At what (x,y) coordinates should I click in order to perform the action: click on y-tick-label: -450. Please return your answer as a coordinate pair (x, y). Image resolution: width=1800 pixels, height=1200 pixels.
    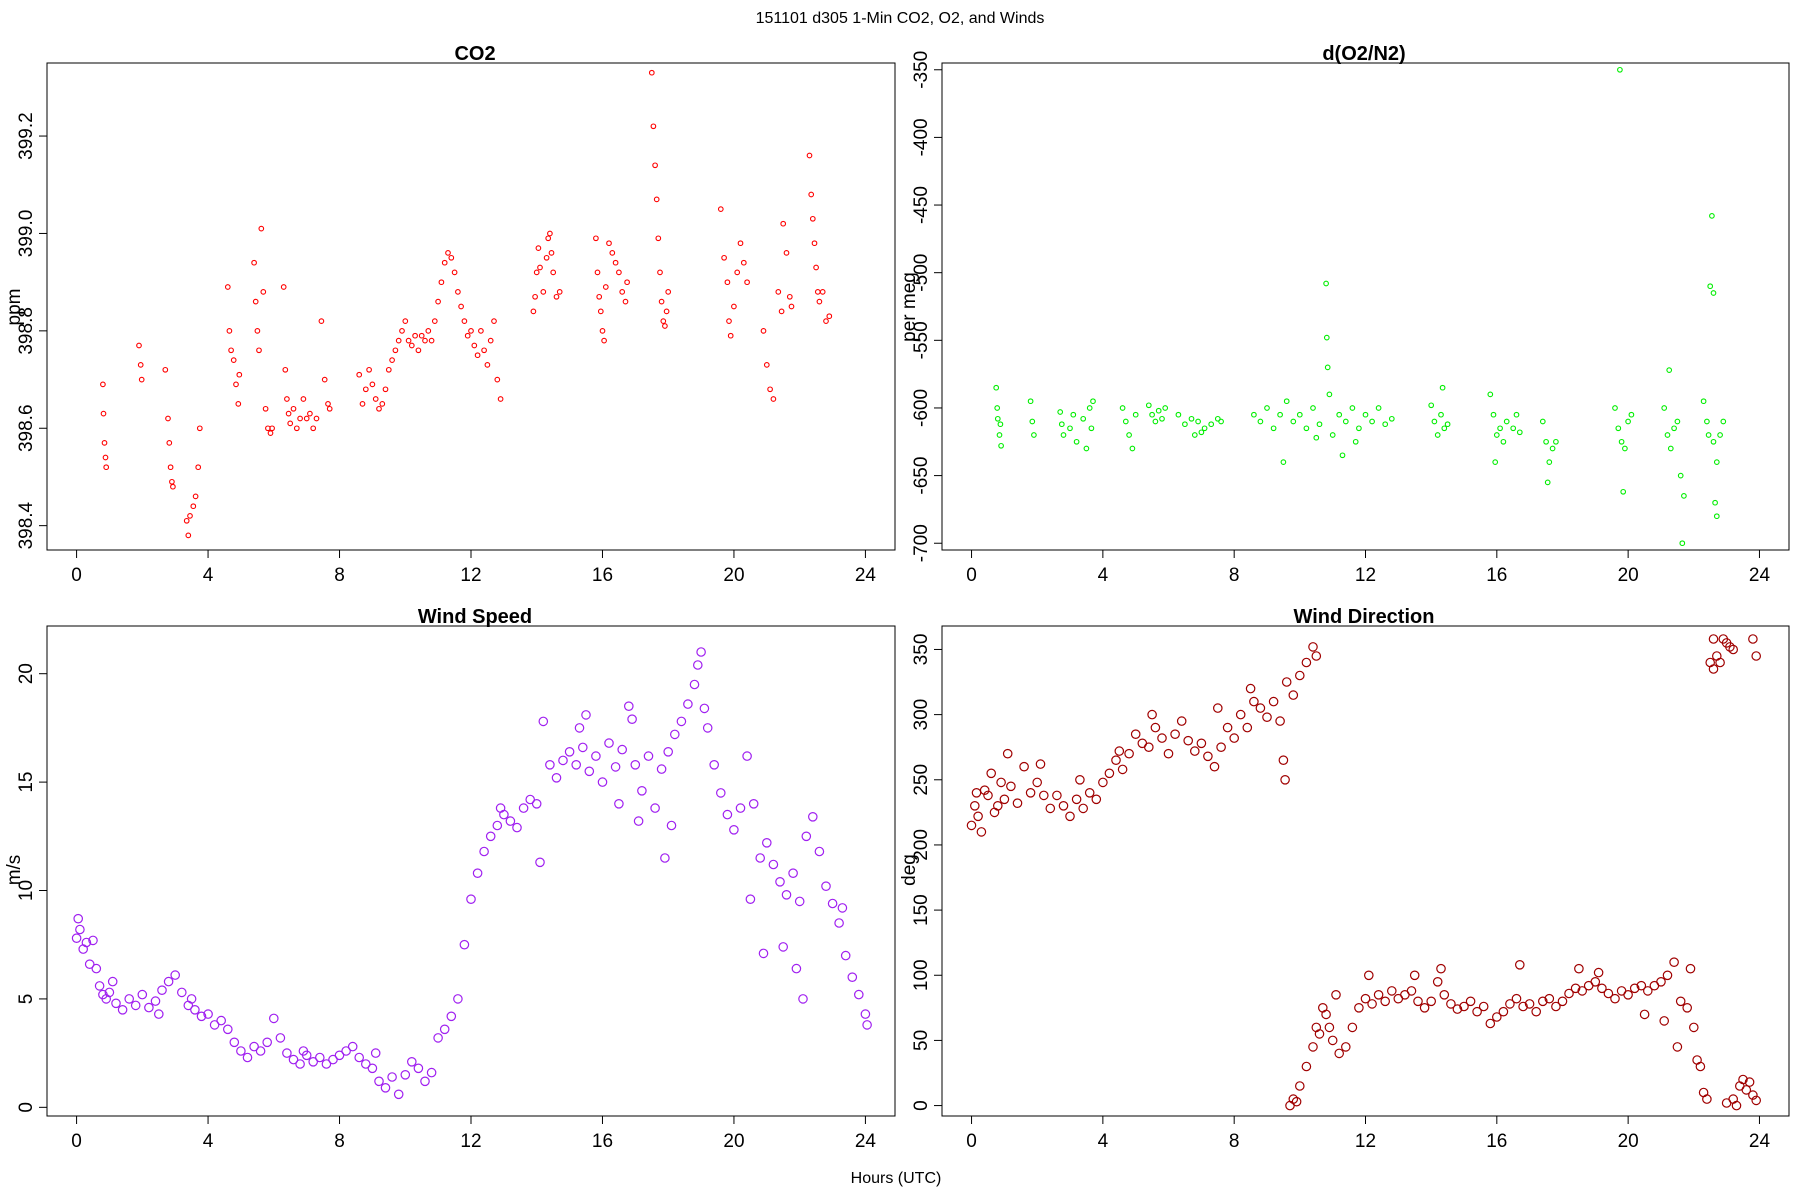
    Looking at the image, I should click on (921, 205).